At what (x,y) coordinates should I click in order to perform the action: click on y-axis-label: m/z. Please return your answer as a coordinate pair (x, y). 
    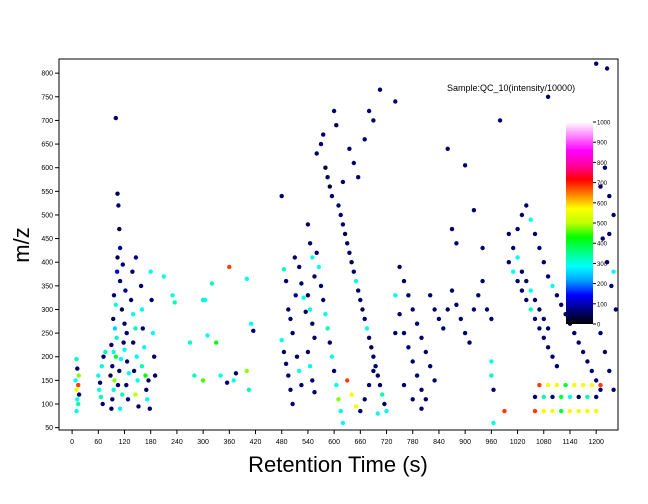
    Looking at the image, I should click on (21, 244).